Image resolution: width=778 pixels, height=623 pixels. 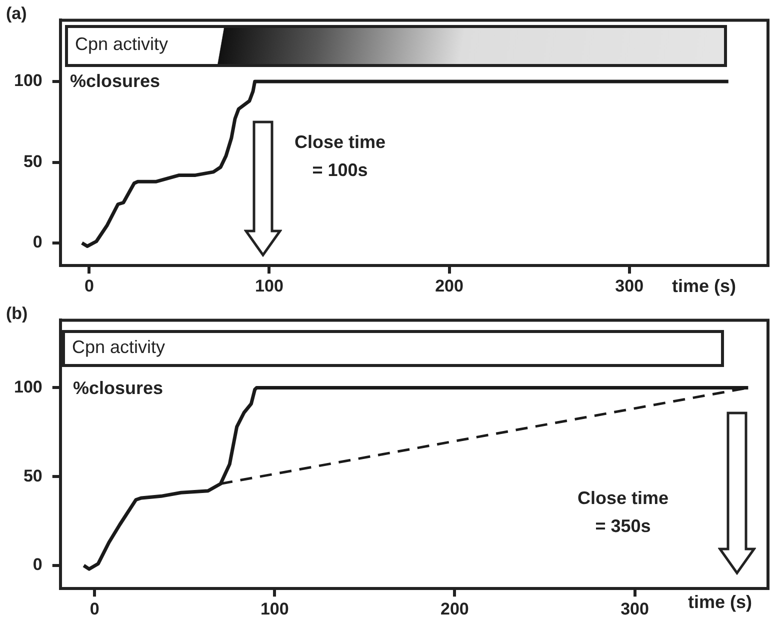 What do you see at coordinates (623, 512) in the screenshot?
I see `annotation: Close time = 350s` at bounding box center [623, 512].